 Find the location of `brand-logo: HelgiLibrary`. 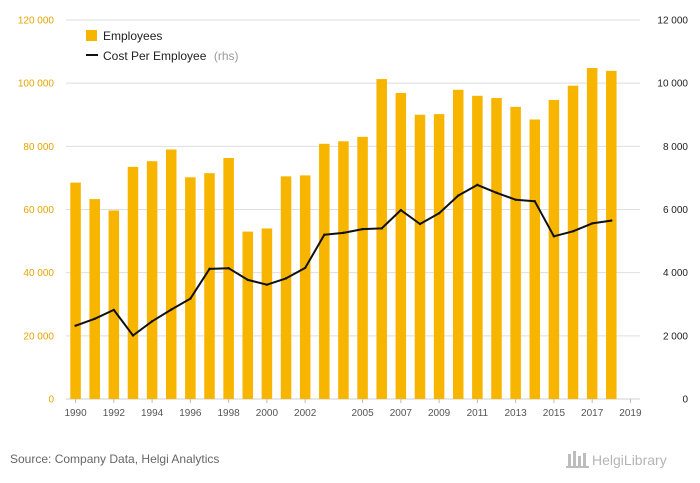

brand-logo: HelgiLibrary is located at coordinates (616, 459).